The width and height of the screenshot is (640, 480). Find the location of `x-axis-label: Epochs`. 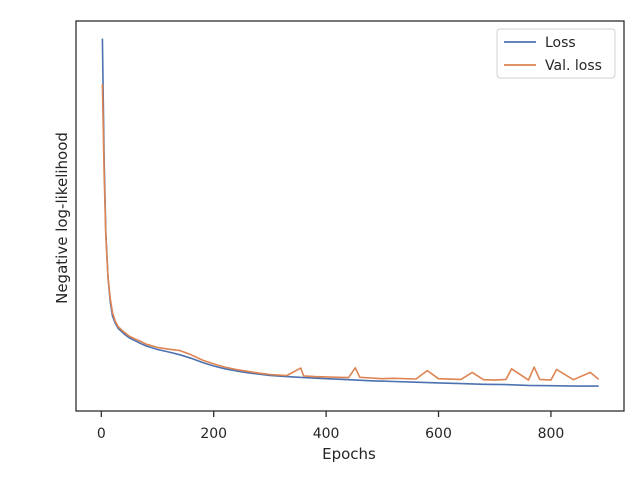

x-axis-label: Epochs is located at coordinates (349, 454).